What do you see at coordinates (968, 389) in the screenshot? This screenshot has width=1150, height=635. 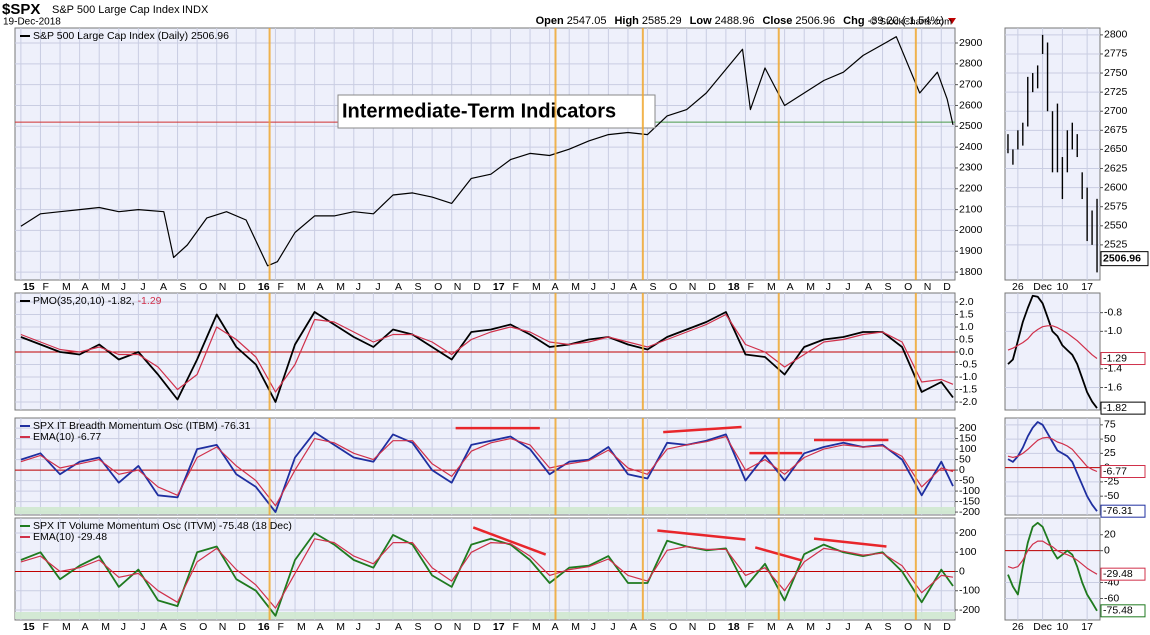 I see `y-tick-label: -1.5` at bounding box center [968, 389].